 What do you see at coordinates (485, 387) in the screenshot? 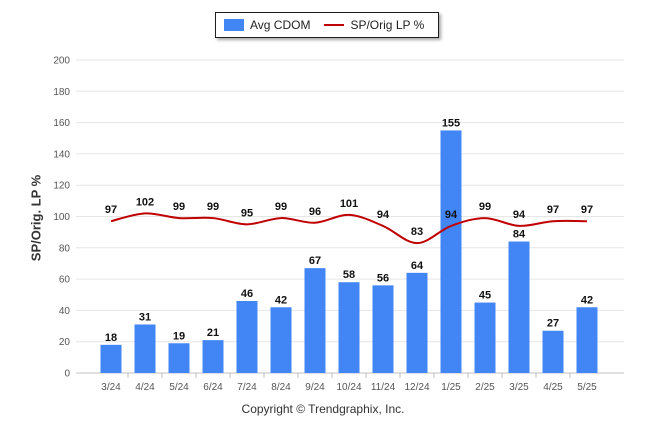
I see `x-tick-label: 2/25` at bounding box center [485, 387].